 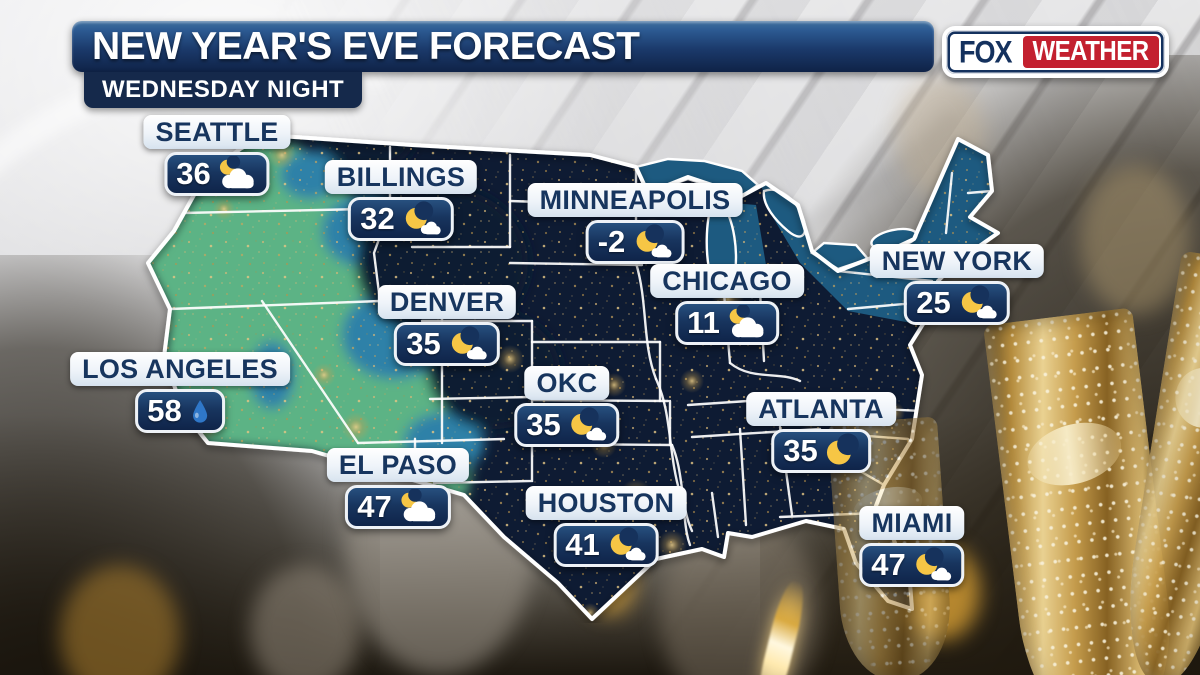 I want to click on temp-badge: 25, so click(x=957, y=303).